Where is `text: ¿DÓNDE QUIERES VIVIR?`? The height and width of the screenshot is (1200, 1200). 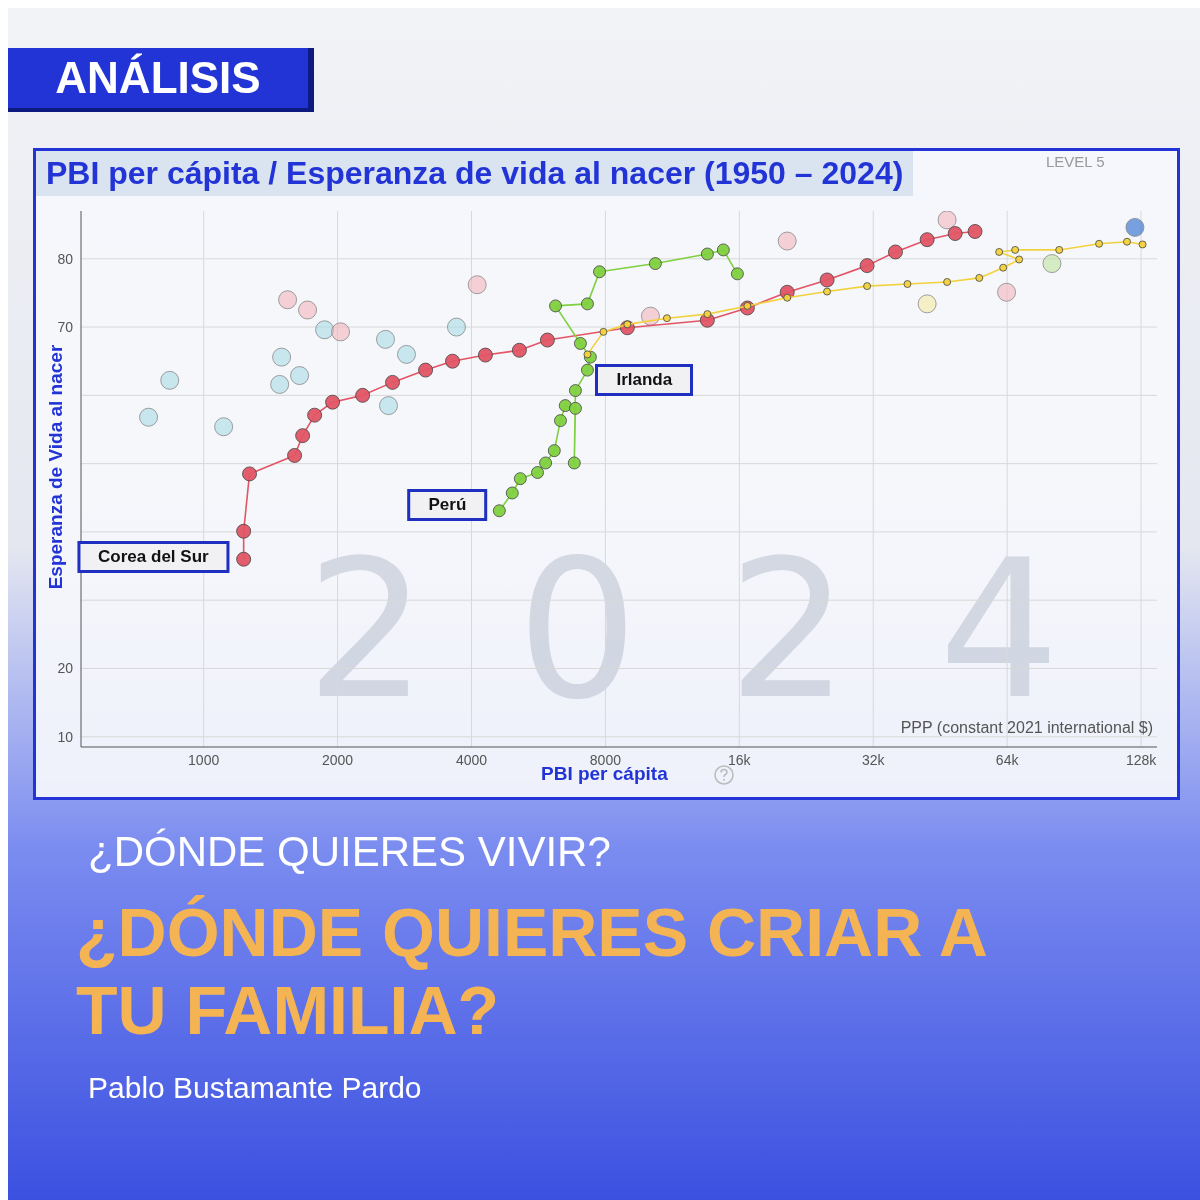
text: ¿DÓNDE QUIERES VIVIR? is located at coordinates (349, 852).